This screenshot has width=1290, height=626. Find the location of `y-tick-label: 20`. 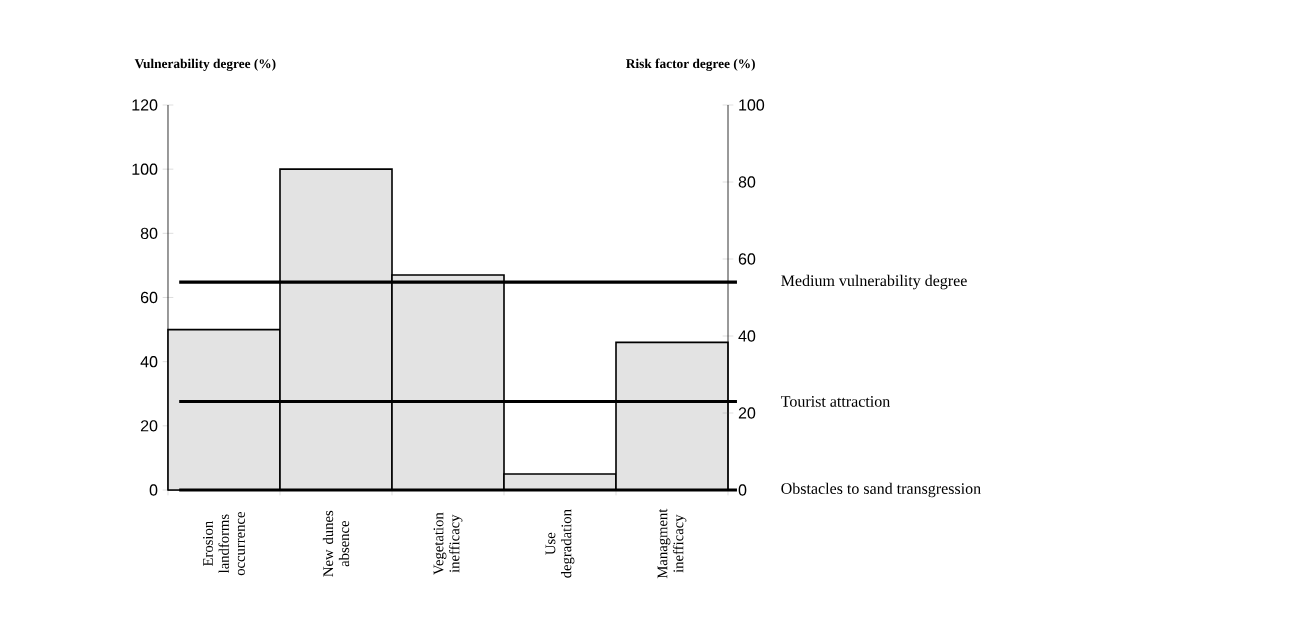

y-tick-label: 20 is located at coordinates (149, 426).